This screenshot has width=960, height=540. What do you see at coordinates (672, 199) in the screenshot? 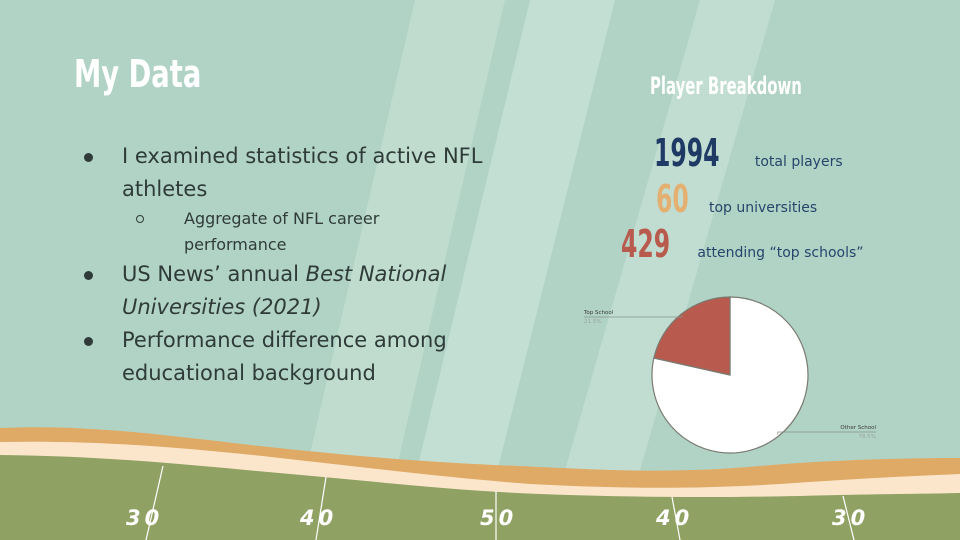
I see `stat-value: 60` at bounding box center [672, 199].